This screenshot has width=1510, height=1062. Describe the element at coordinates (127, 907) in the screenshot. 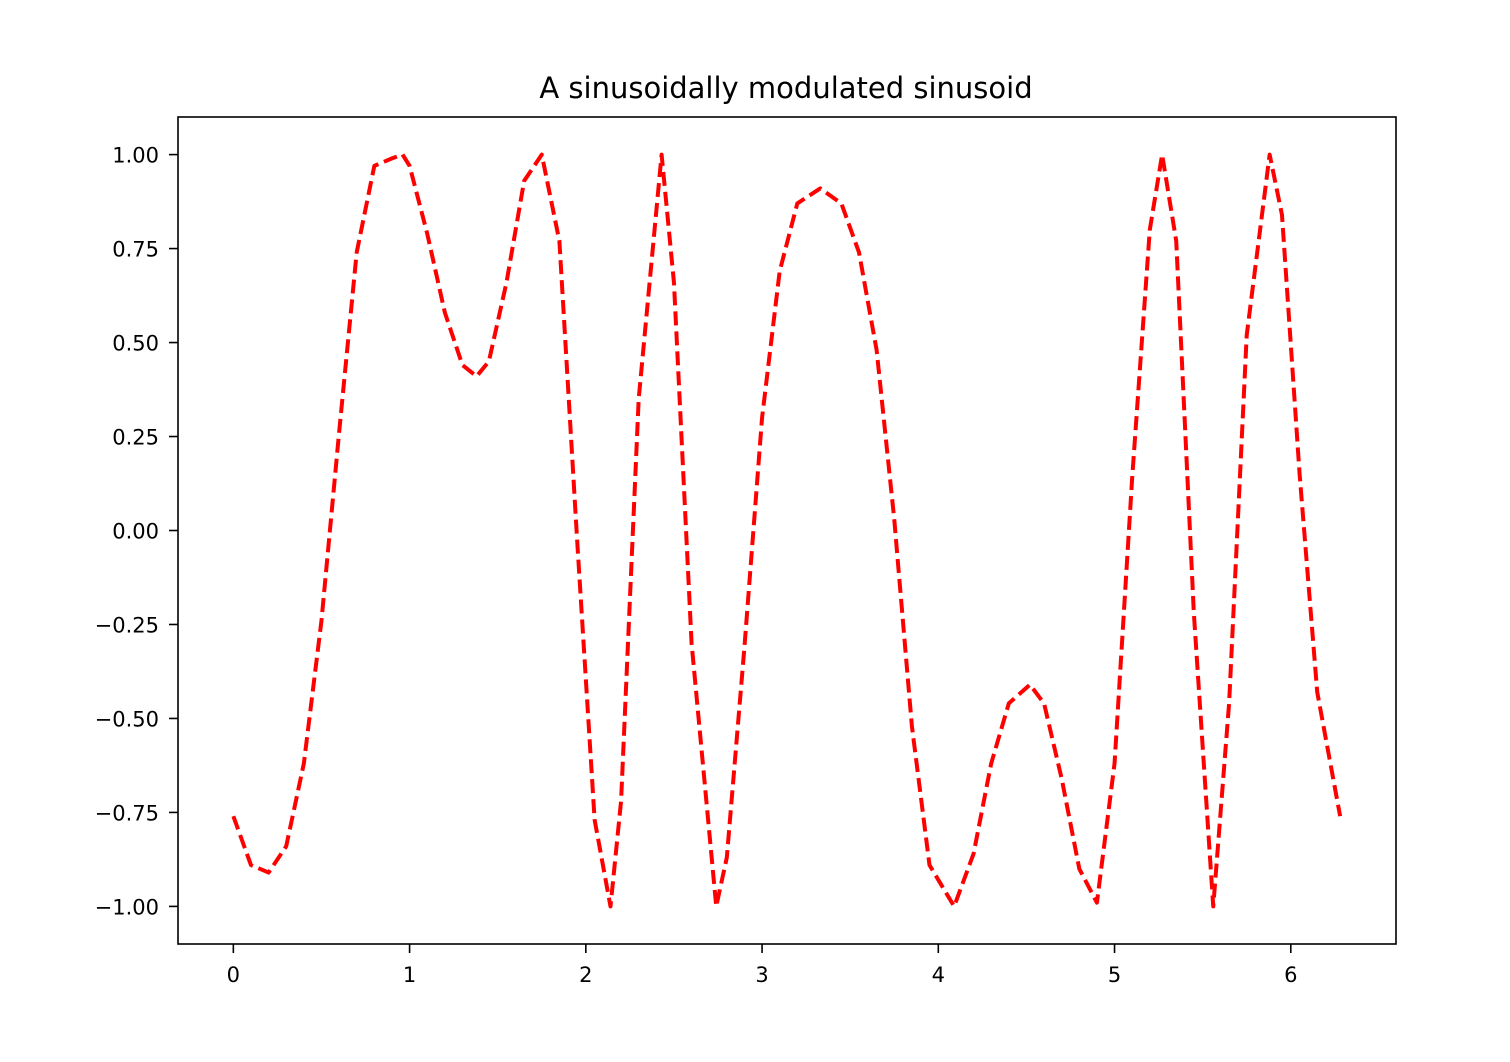

I see `y-tick-label: −1.00` at that location.